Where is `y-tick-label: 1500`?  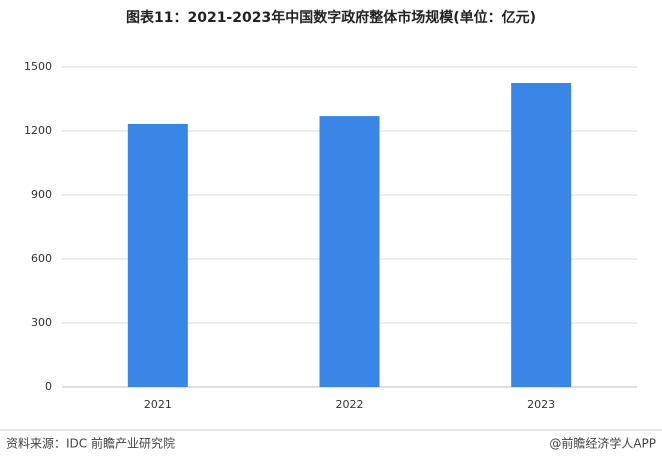
y-tick-label: 1500 is located at coordinates (38, 66).